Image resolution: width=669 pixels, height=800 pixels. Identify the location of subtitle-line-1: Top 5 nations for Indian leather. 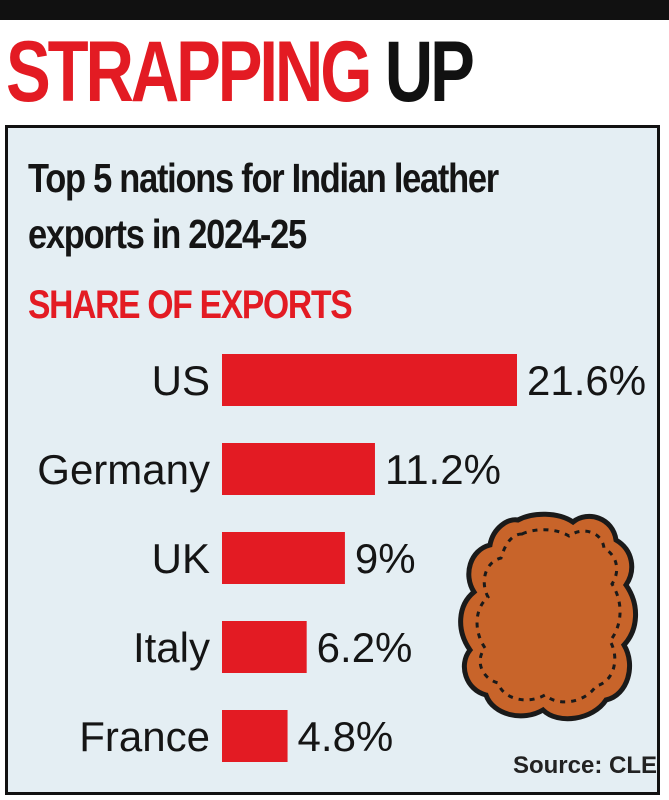
(263, 178).